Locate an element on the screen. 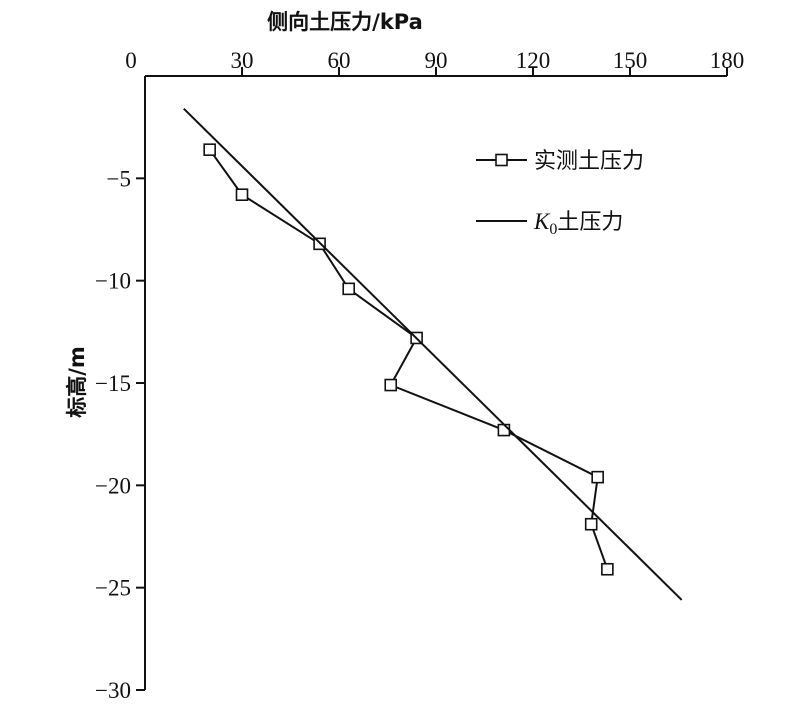  legend-item-measured: 实测土压力 is located at coordinates (560, 161).